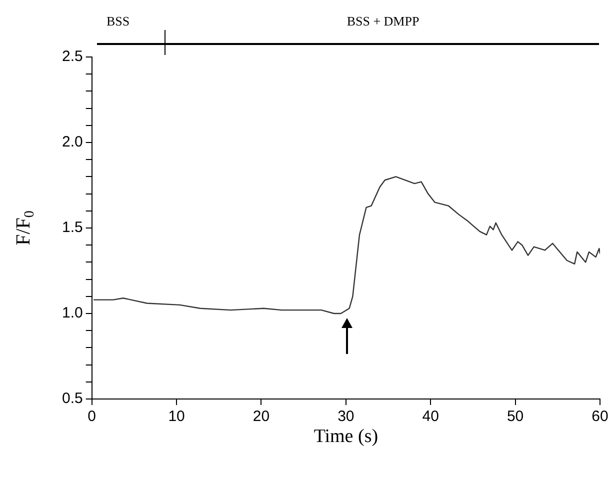 This screenshot has height=479, width=614. What do you see at coordinates (72, 399) in the screenshot?
I see `y-tick-label: 0.5` at bounding box center [72, 399].